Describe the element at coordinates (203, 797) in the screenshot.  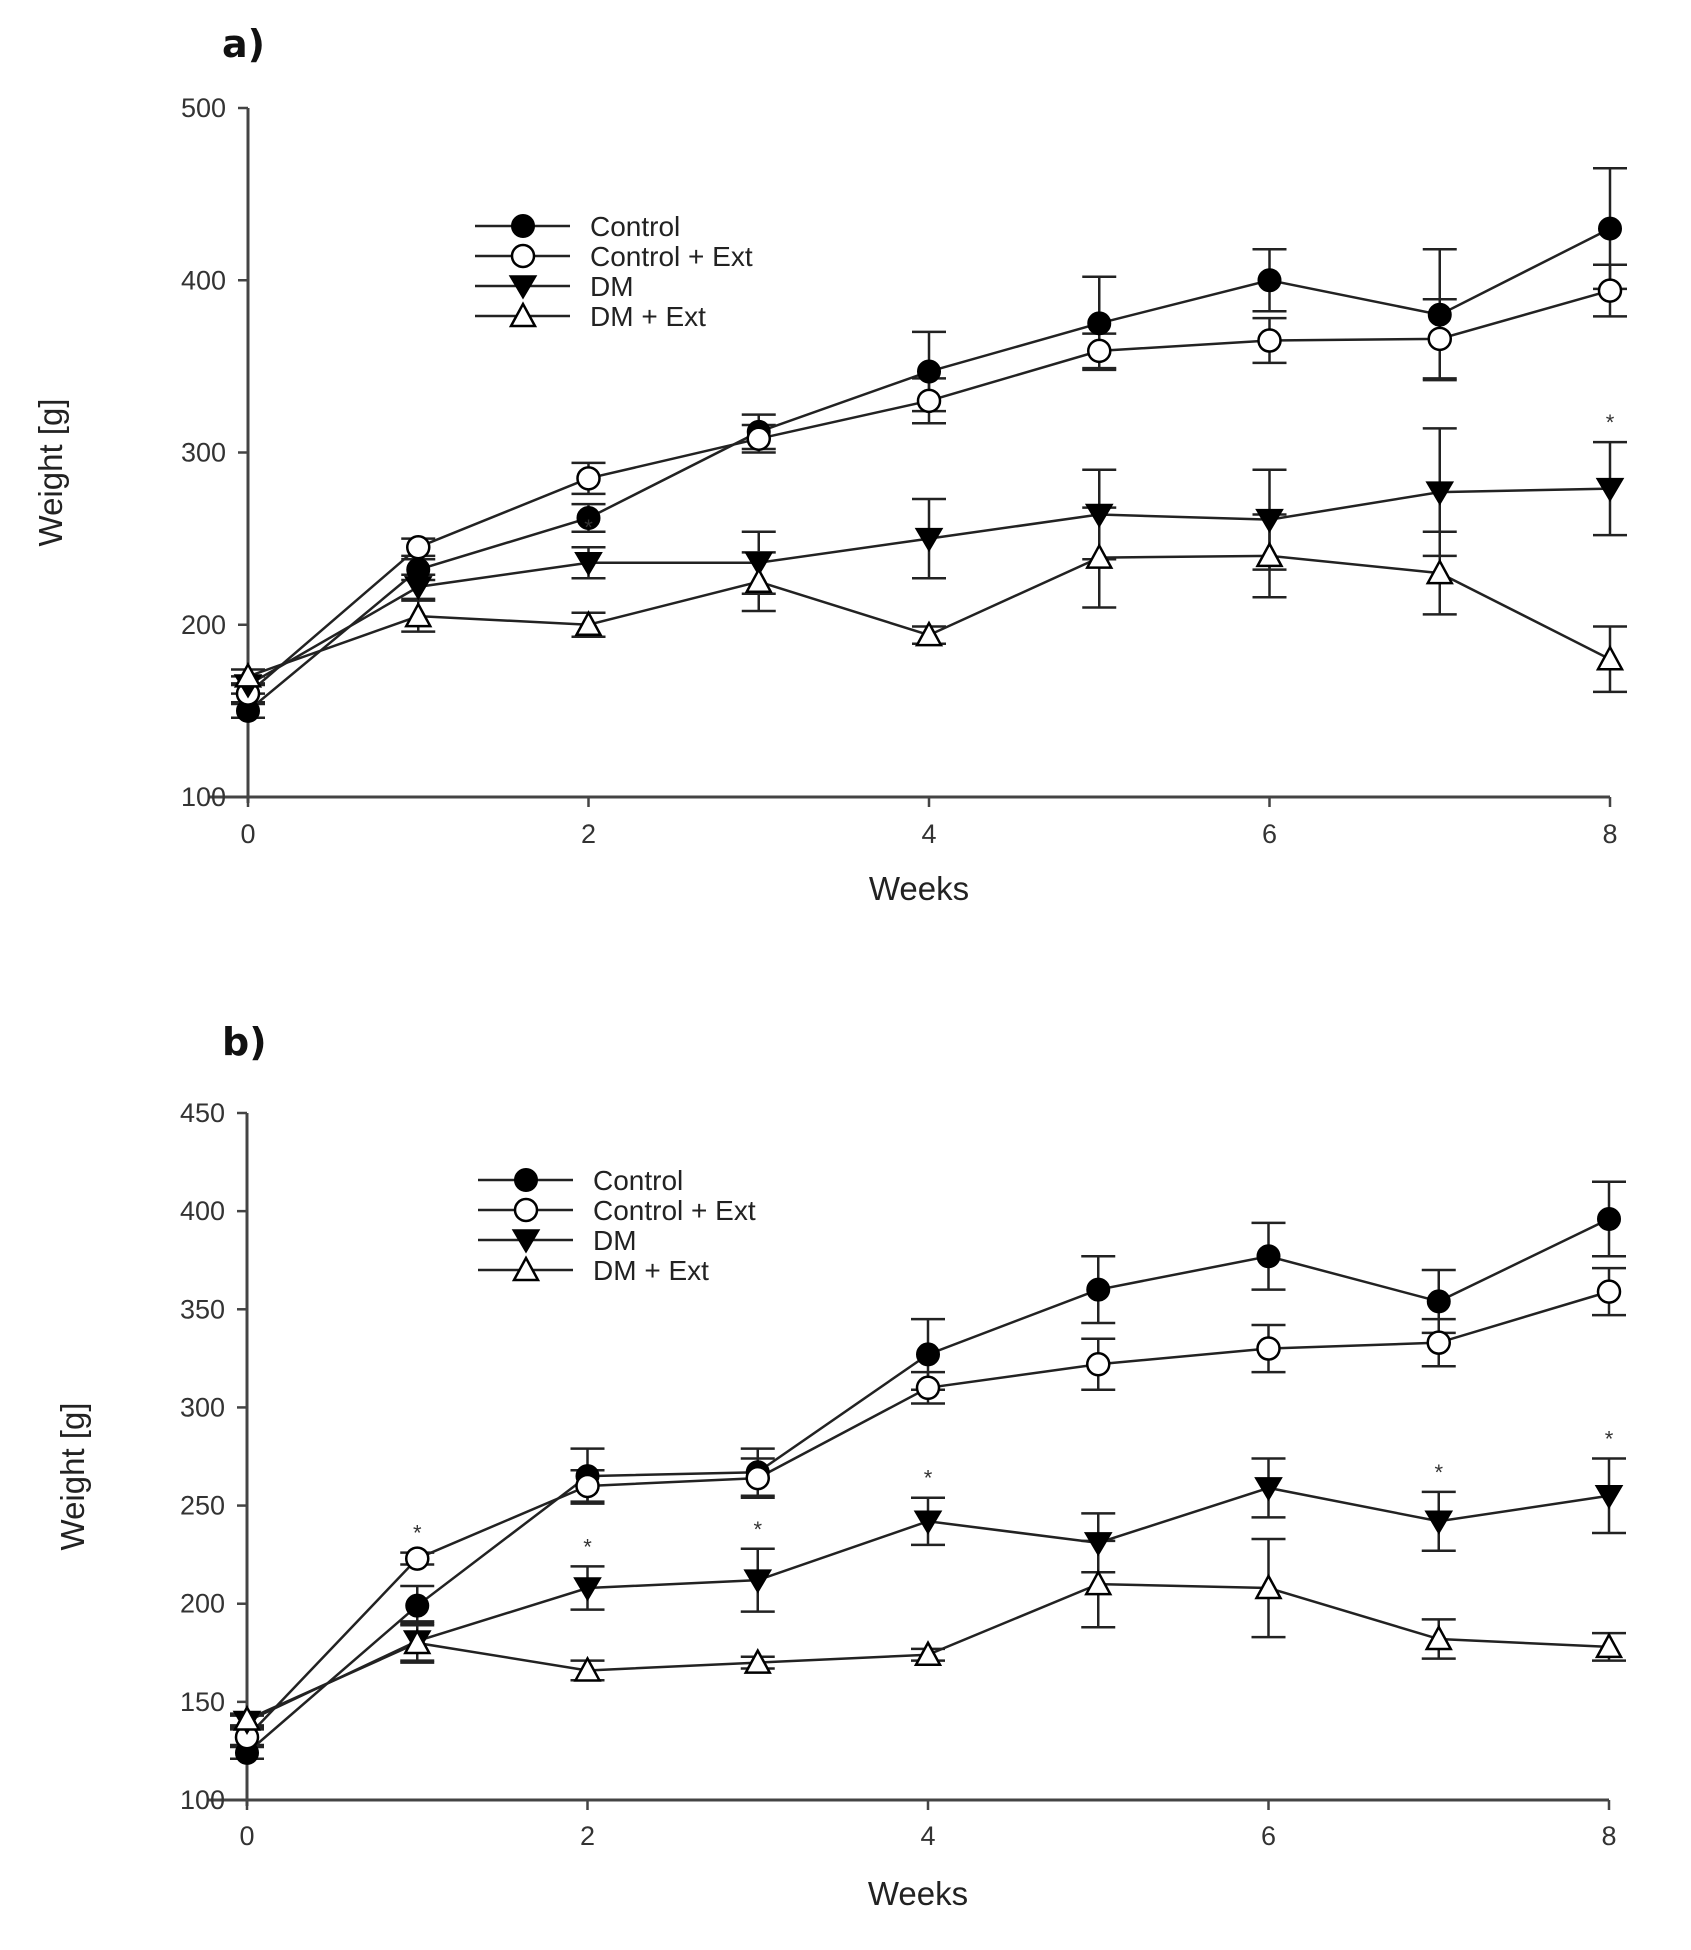
I see `y-tick-label: 100` at that location.